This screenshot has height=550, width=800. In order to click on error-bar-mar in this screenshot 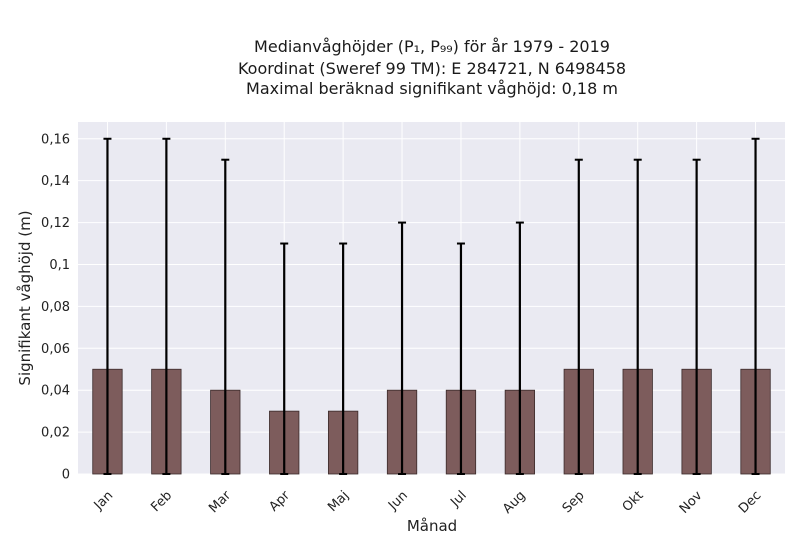, I will do `click(225, 316)`.